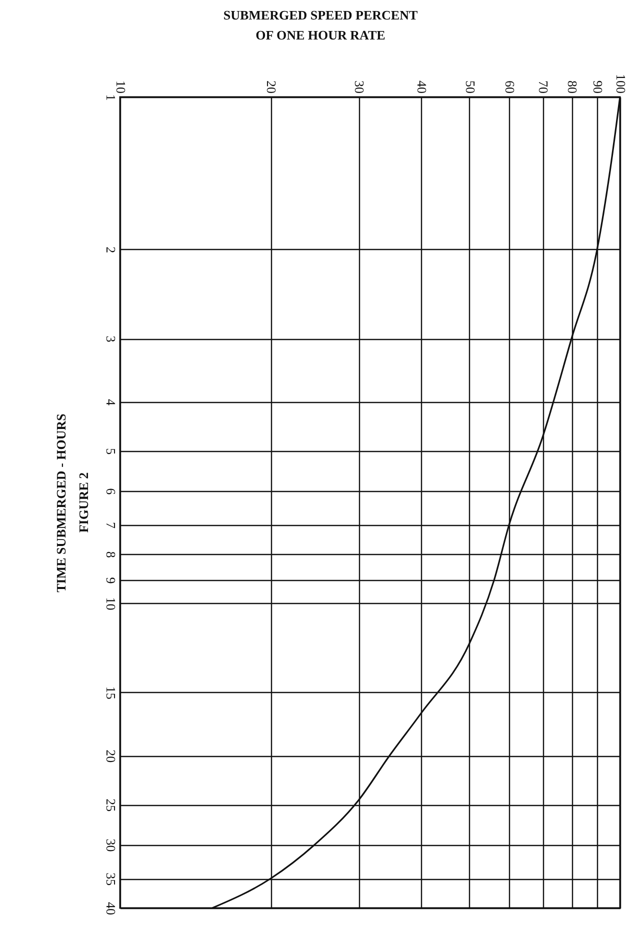 Image resolution: width=640 pixels, height=928 pixels. Describe the element at coordinates (111, 845) in the screenshot. I see `y-tick-label: 30` at that location.